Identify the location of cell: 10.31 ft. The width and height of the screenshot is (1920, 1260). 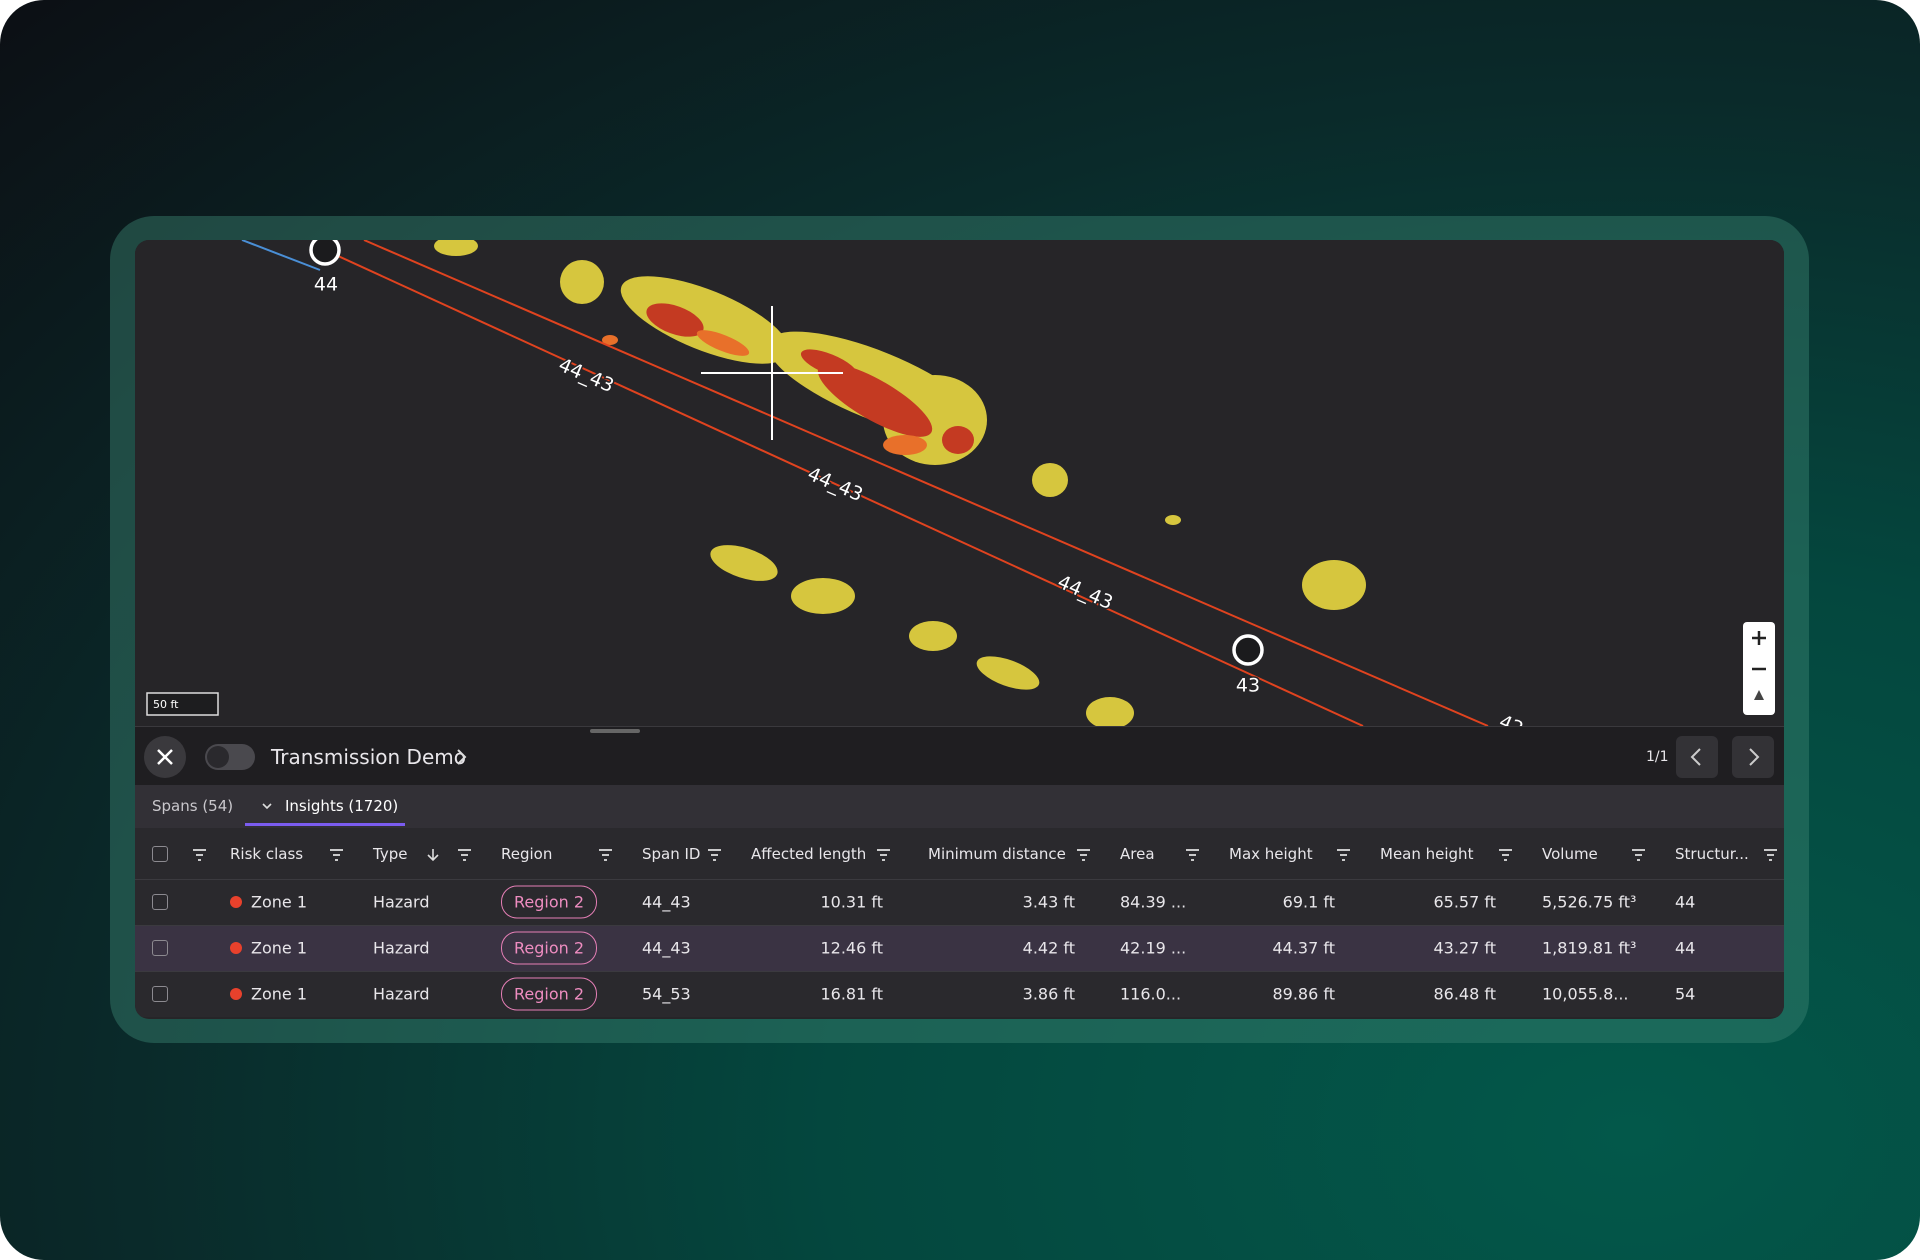
(851, 902).